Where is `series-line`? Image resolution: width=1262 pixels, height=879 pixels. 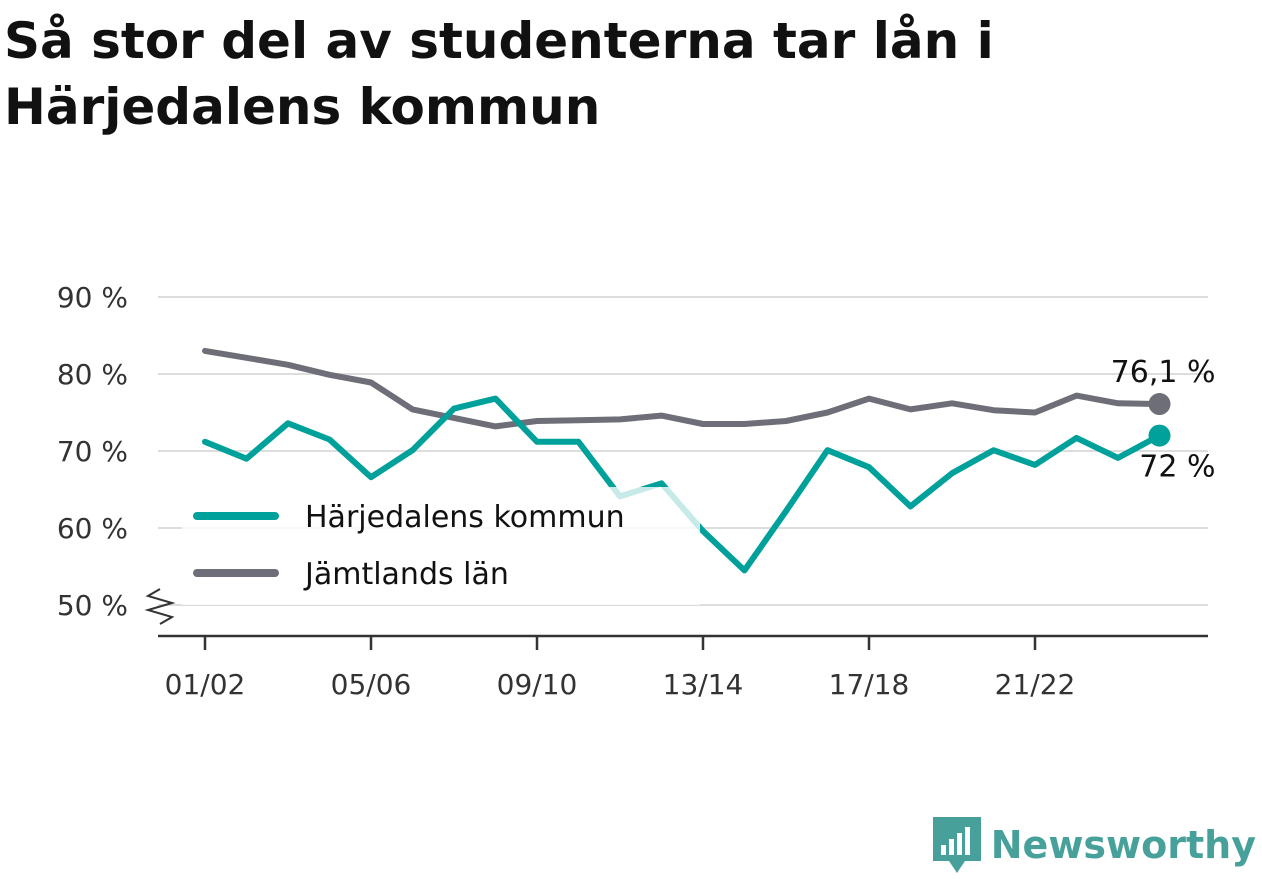
series-line is located at coordinates (682, 388).